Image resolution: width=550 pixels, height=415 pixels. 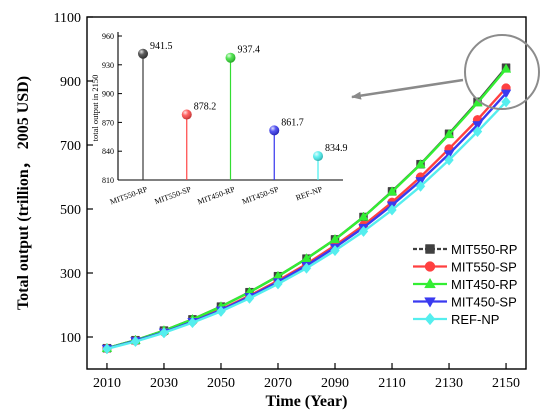 I want to click on inset-y-tick-label: 870, so click(x=108, y=122).